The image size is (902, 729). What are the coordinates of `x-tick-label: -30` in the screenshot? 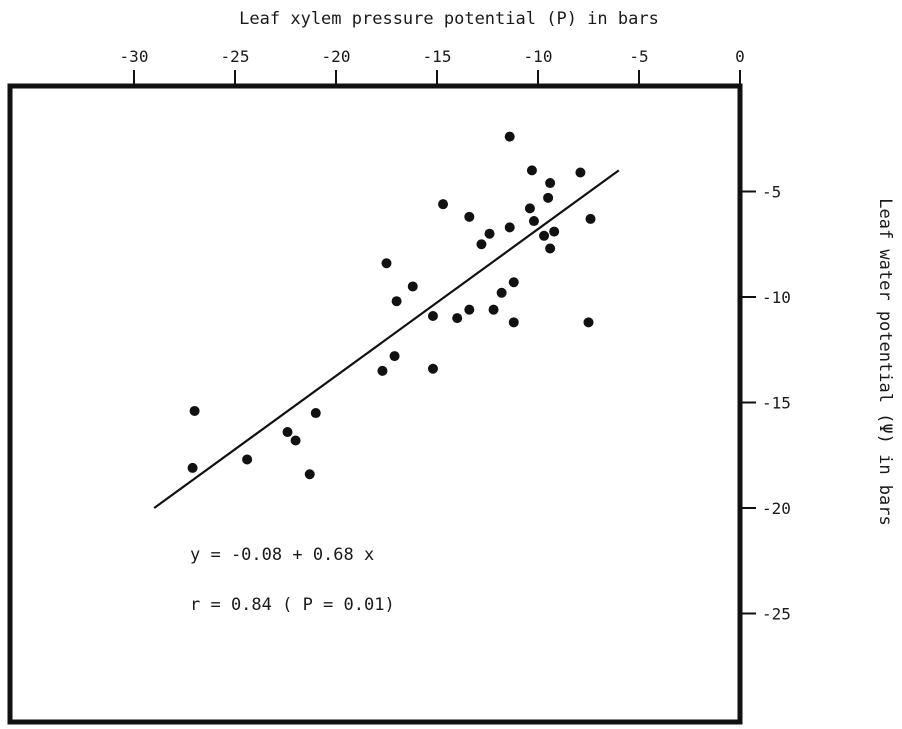 It's located at (134, 56).